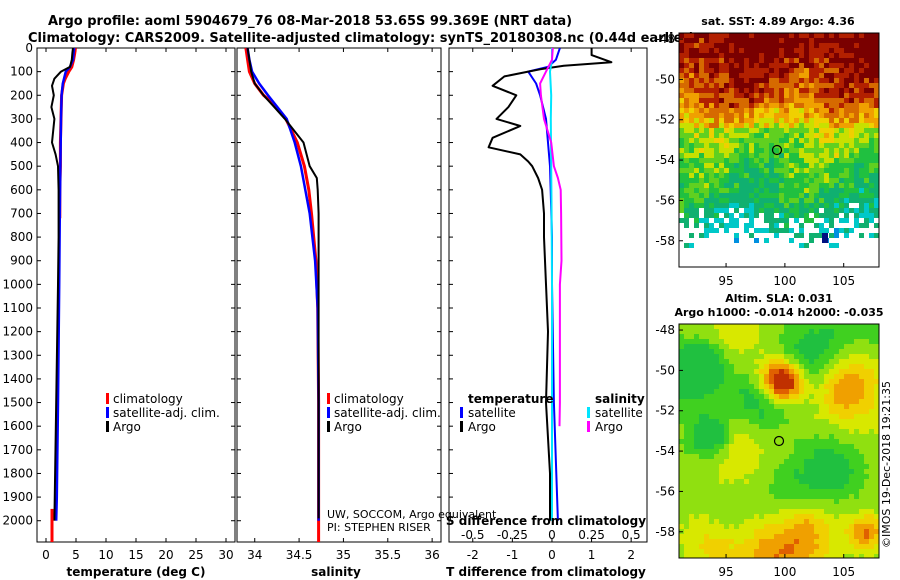  I want to click on sst-argo-position-marker, so click(777, 150).